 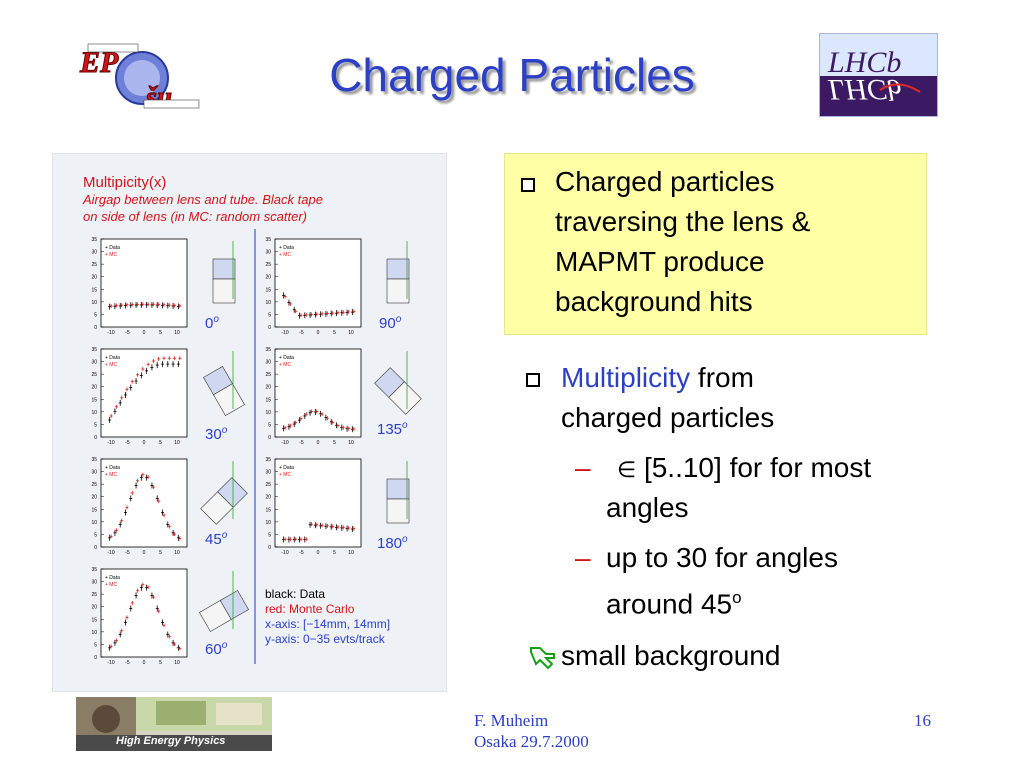 What do you see at coordinates (744, 467) in the screenshot?
I see `sub-bullet-range: ∈ [5..10] for for most` at bounding box center [744, 467].